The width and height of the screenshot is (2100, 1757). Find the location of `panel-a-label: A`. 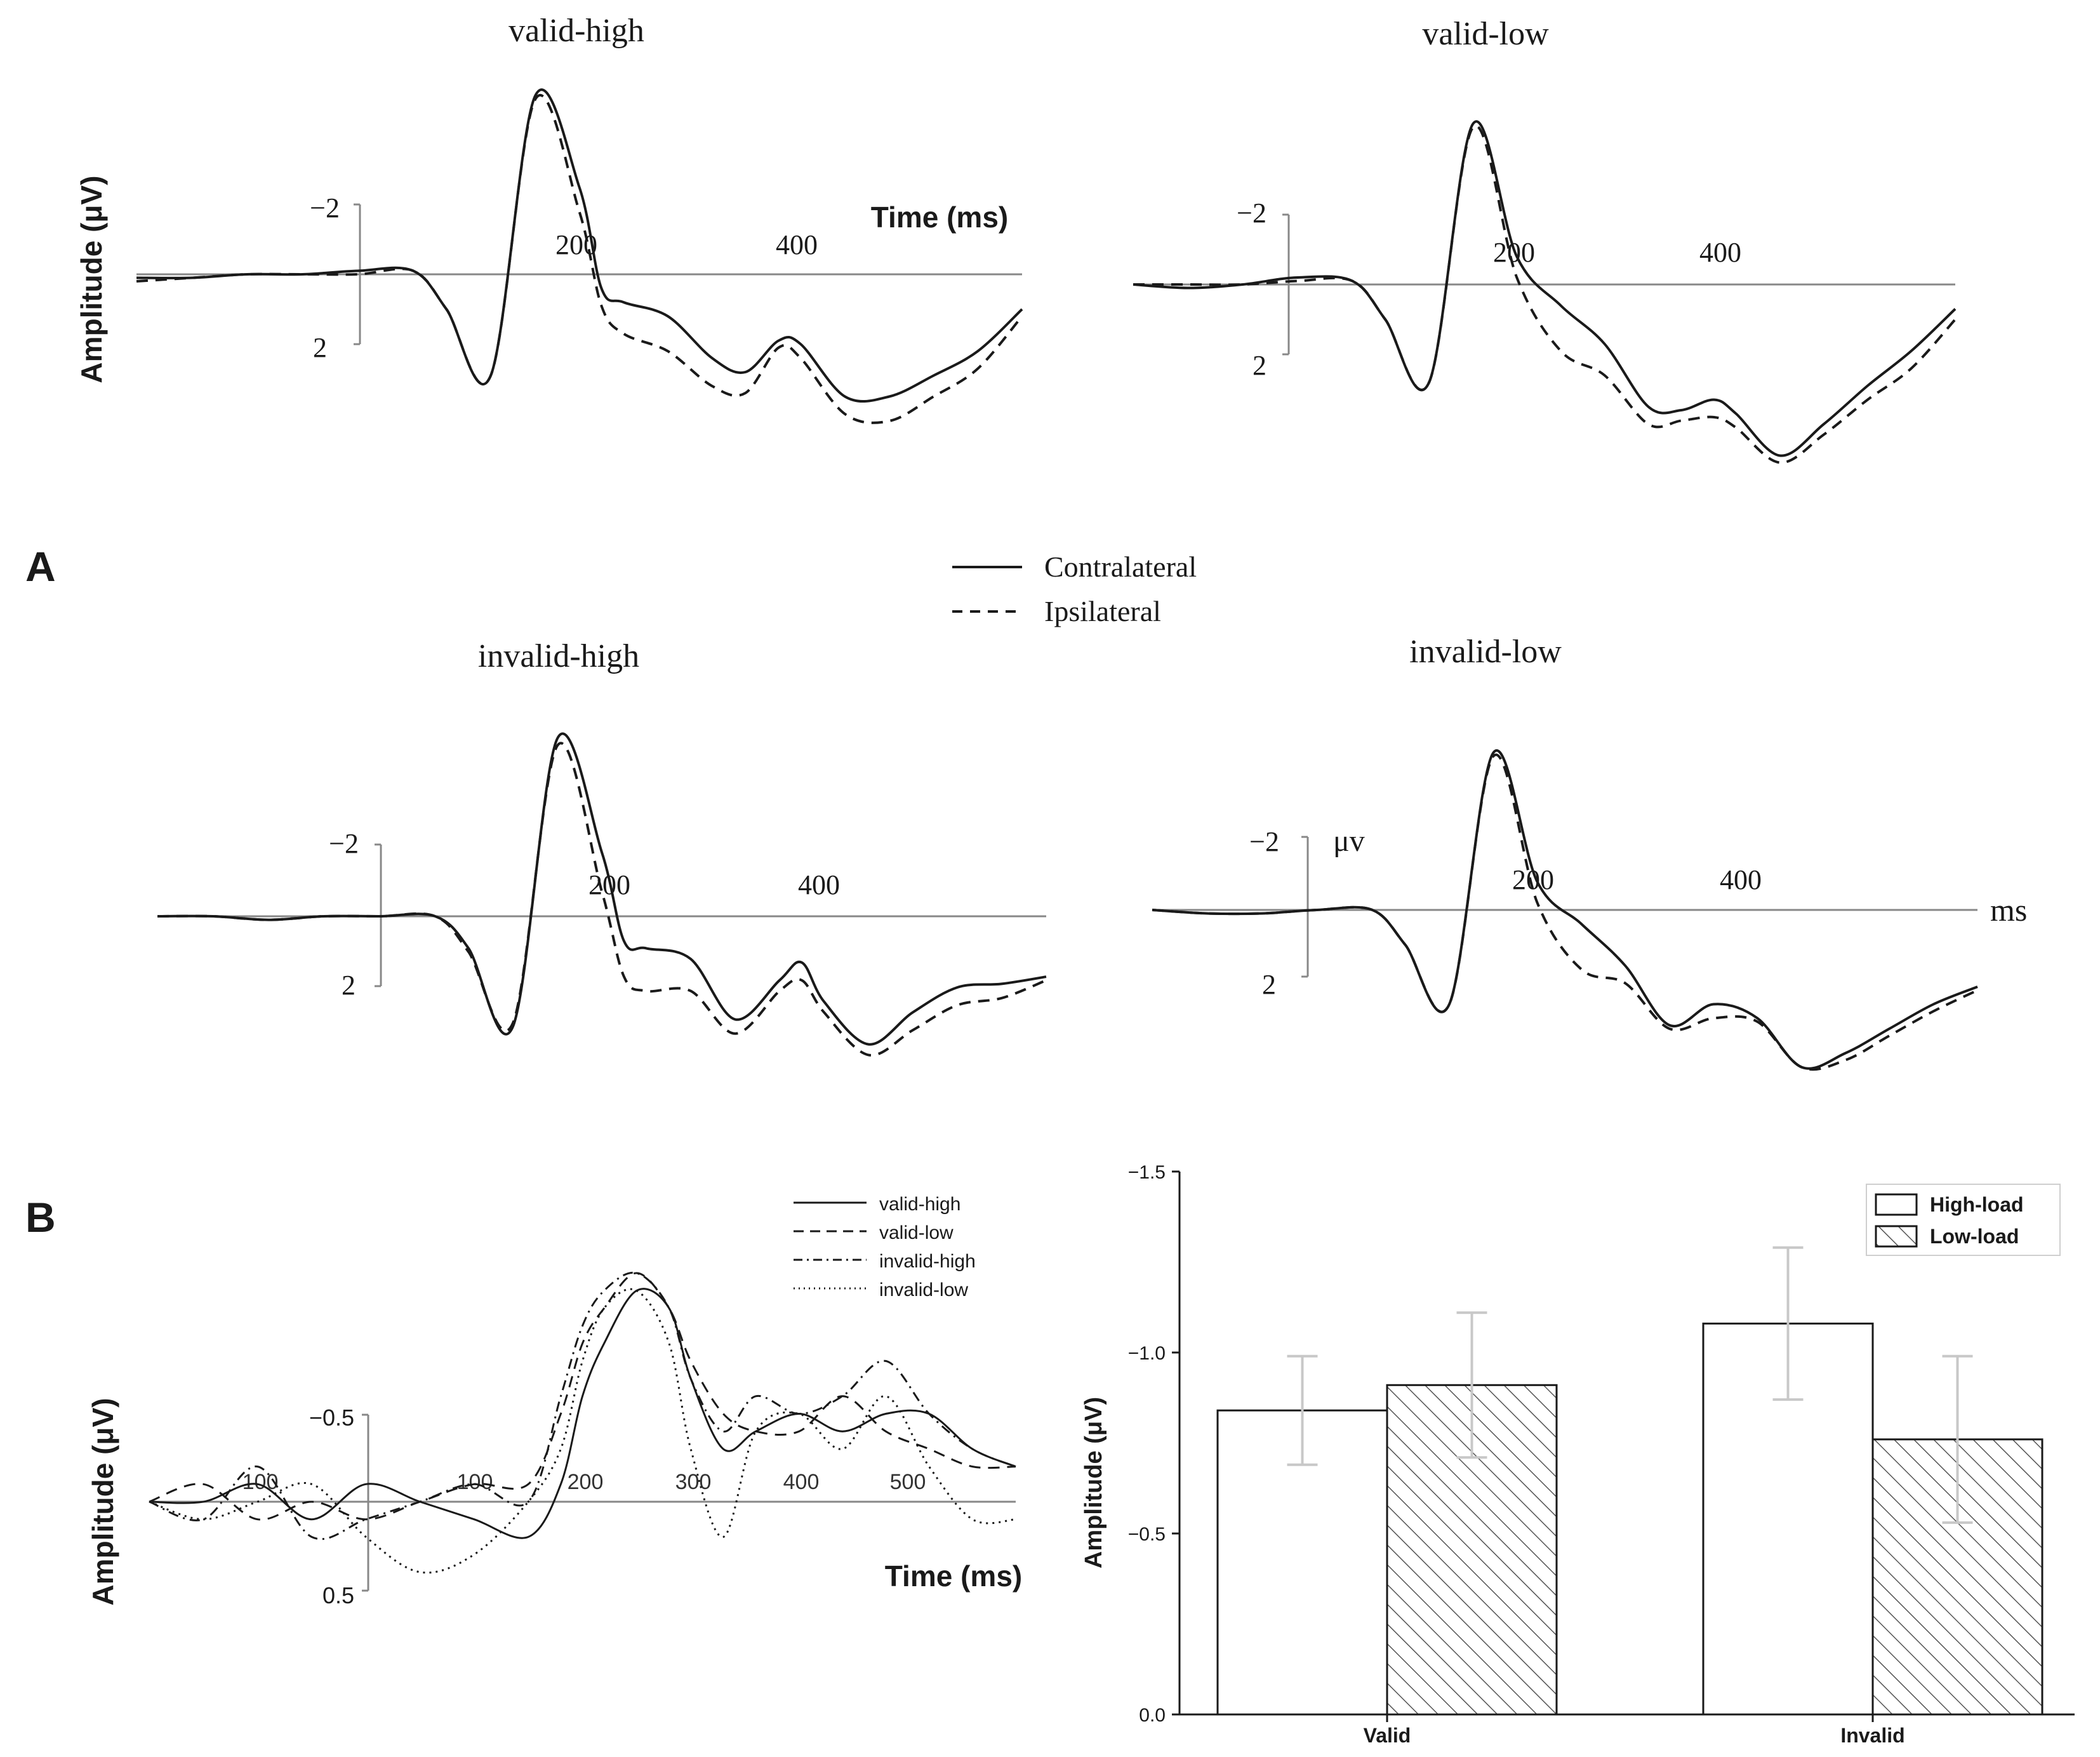

panel-a-label: A is located at coordinates (40, 566).